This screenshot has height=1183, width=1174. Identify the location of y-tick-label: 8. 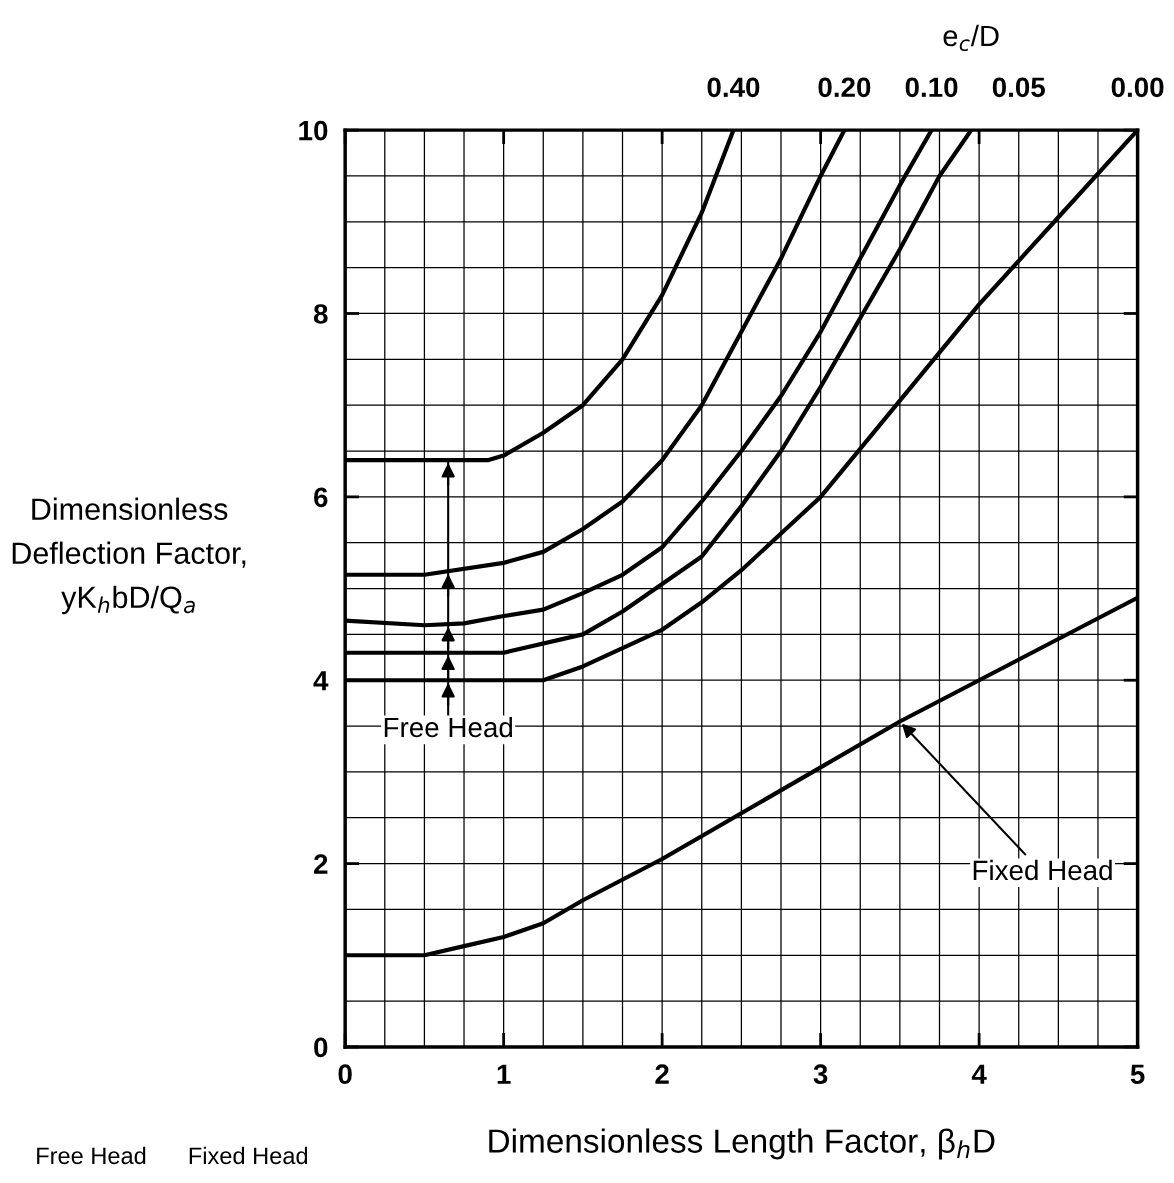
(320, 314).